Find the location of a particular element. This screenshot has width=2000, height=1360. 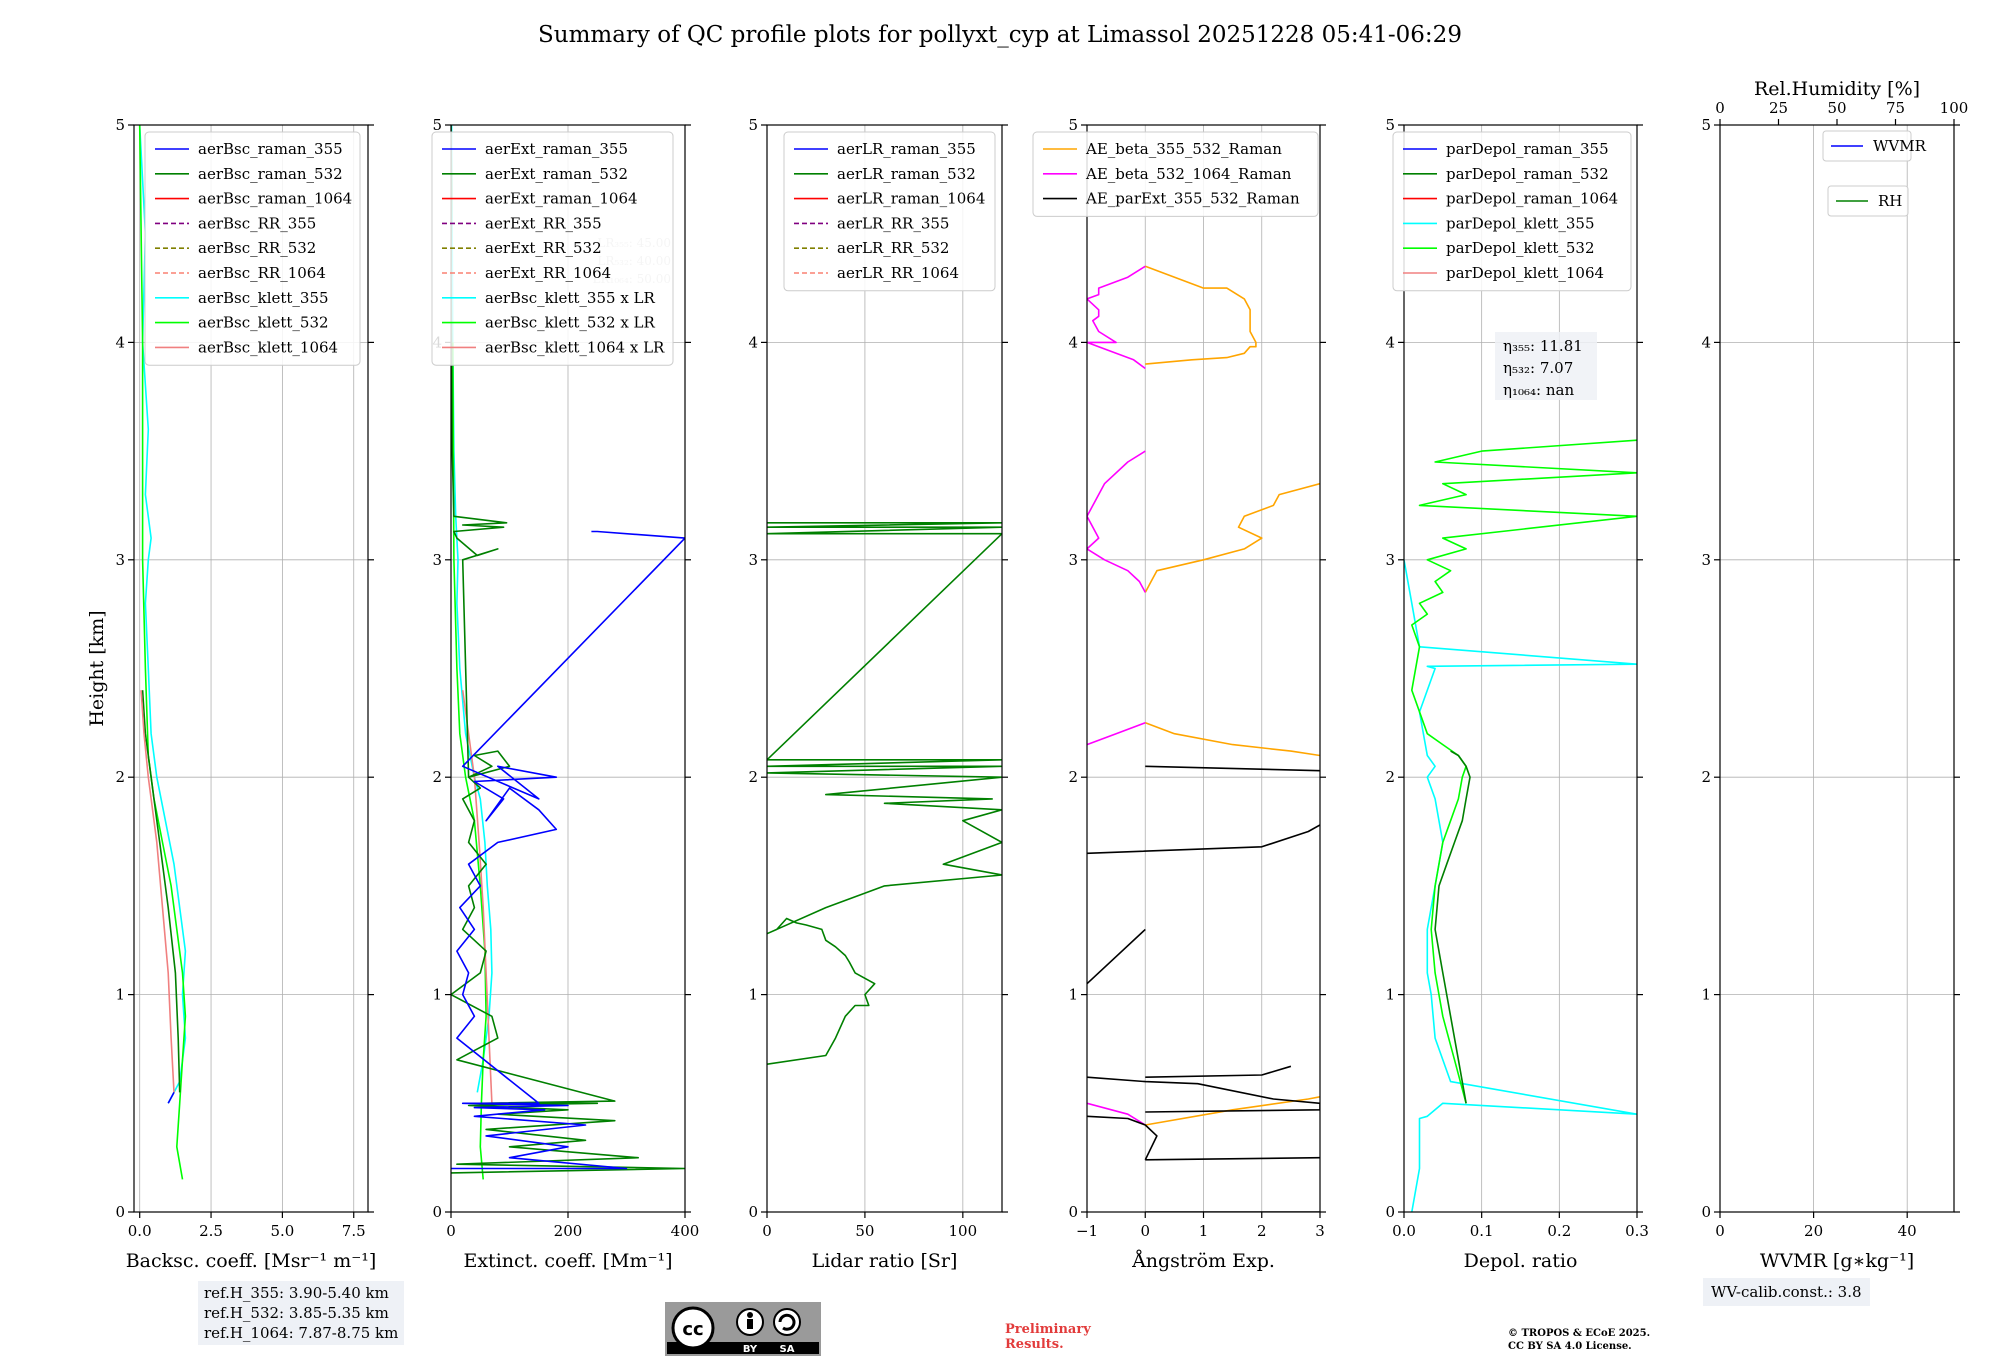

legend-label: aerBsc_RR_532 is located at coordinates (257, 248).